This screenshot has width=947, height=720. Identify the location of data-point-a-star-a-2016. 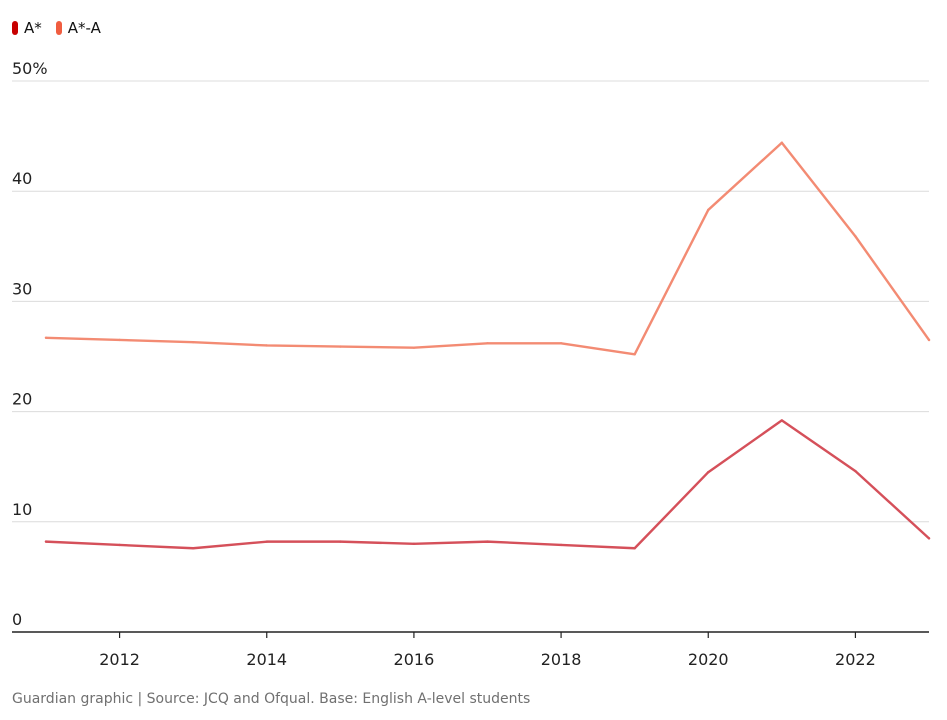
(414, 347).